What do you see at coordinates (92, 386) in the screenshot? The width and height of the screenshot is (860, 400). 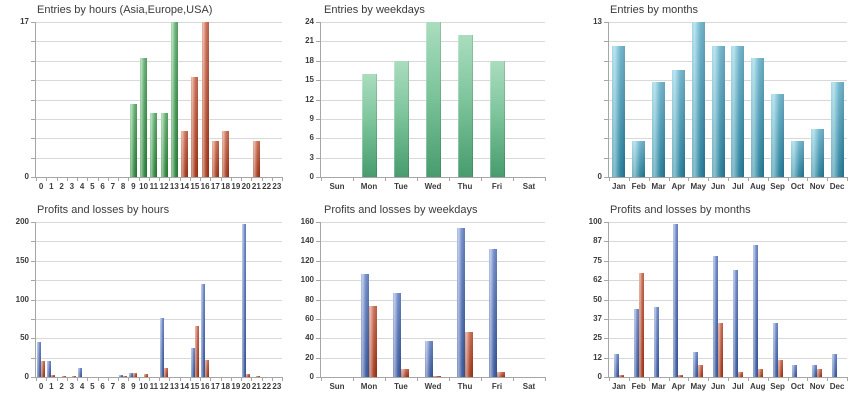 I see `x-axis-label: 5` at bounding box center [92, 386].